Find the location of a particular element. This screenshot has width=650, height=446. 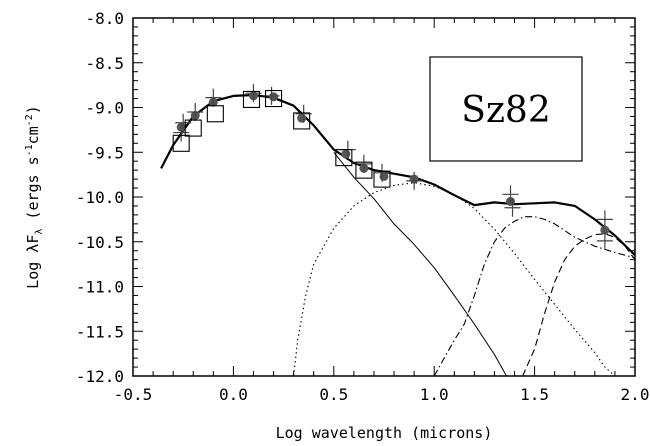

curve-thin-solid is located at coordinates (420, 263).